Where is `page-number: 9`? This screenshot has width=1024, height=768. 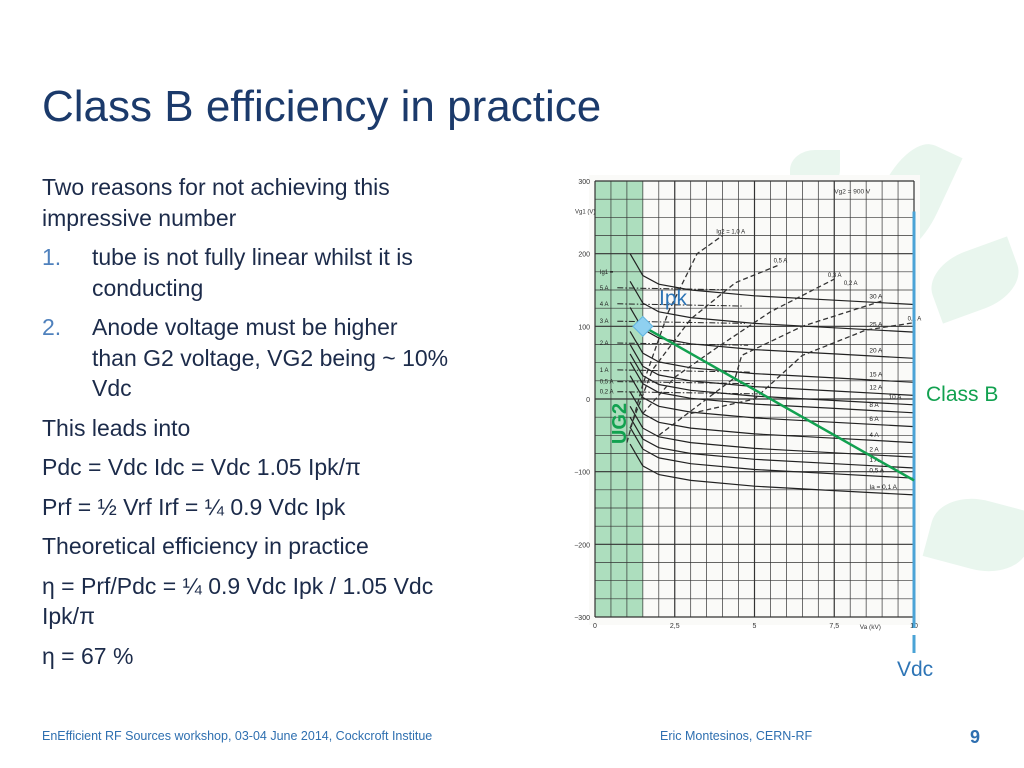
page-number: 9 is located at coordinates (975, 737).